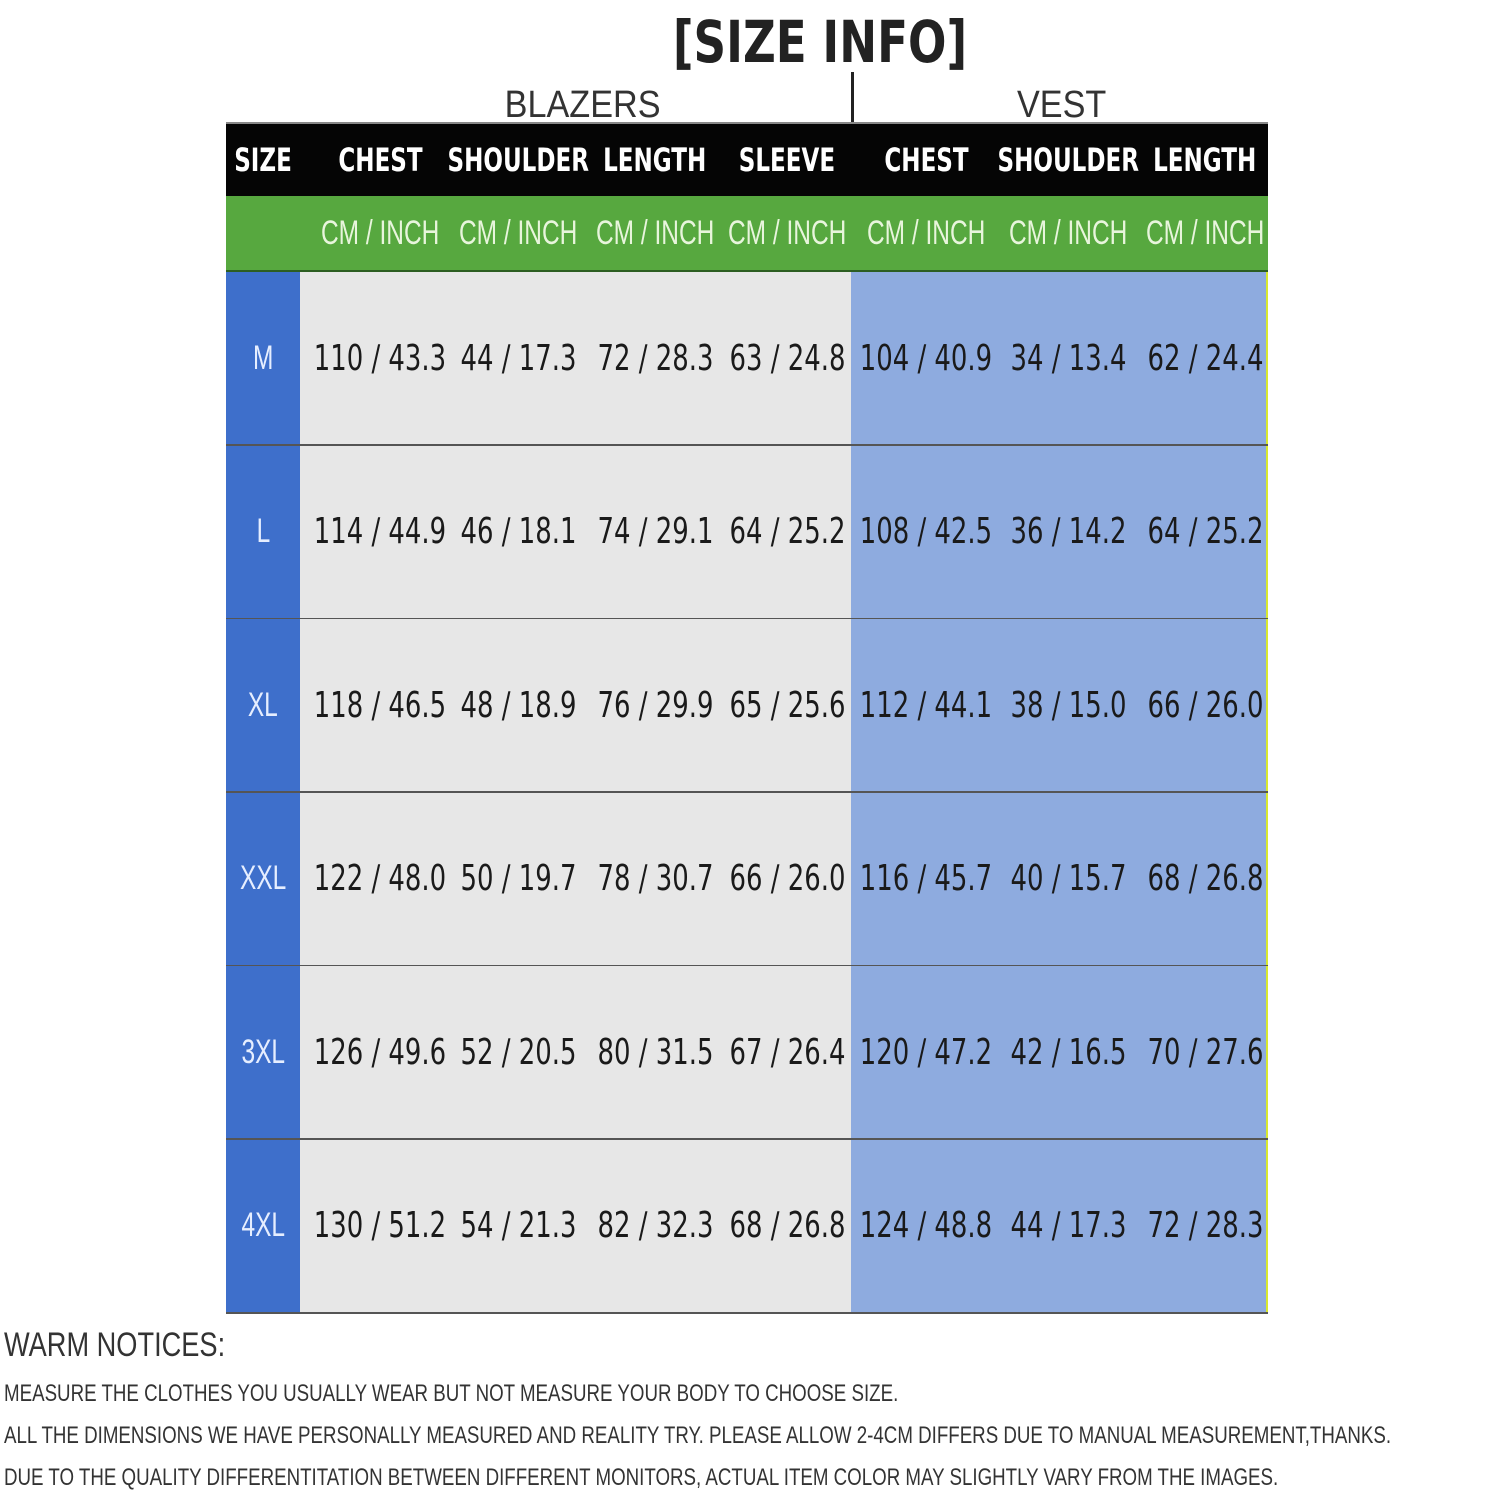 The image size is (1500, 1500). What do you see at coordinates (263, 878) in the screenshot?
I see `size-label: XXL` at bounding box center [263, 878].